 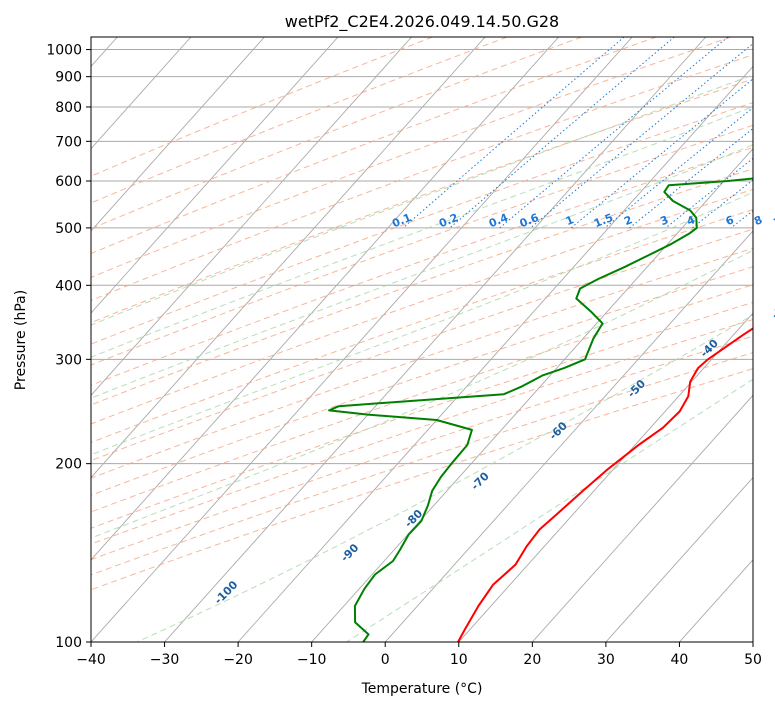 I want to click on x-tick-label: 40, so click(x=680, y=660).